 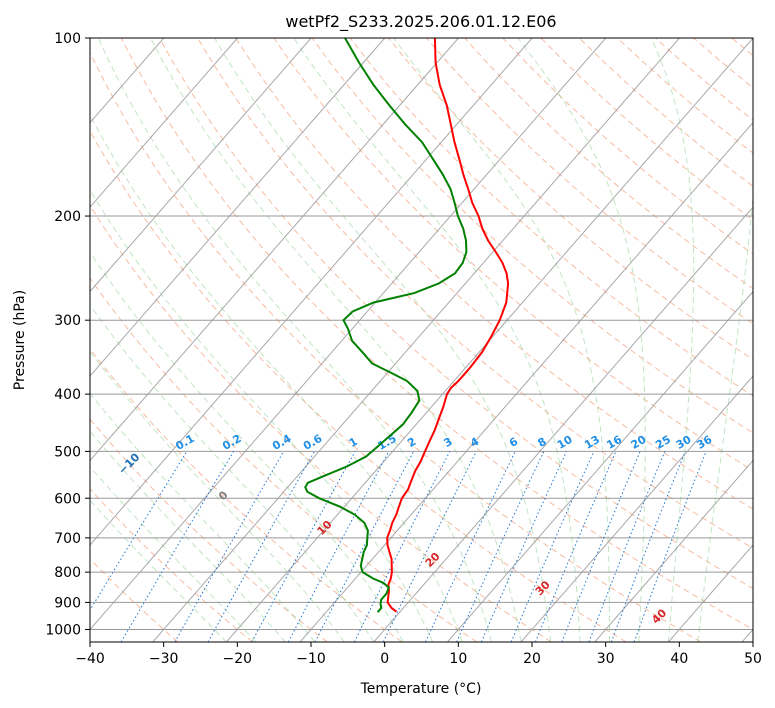 I want to click on mixing-ratio-label: 8, so click(x=541, y=442).